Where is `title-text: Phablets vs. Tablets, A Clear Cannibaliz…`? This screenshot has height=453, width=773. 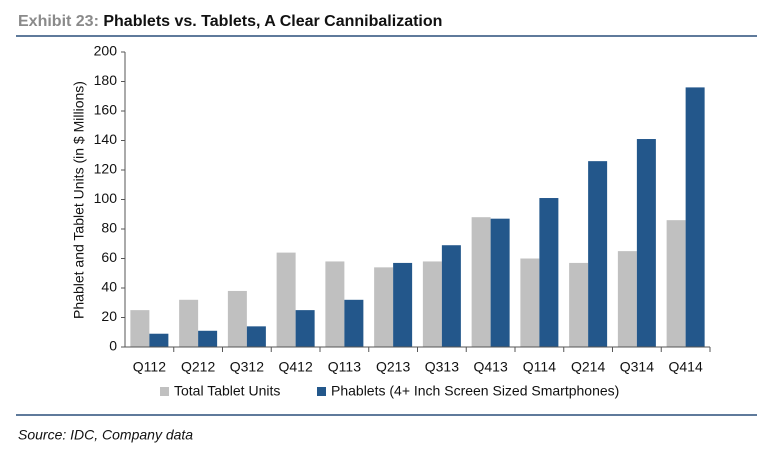 title-text: Phablets vs. Tablets, A Clear Cannibaliz… is located at coordinates (272, 21).